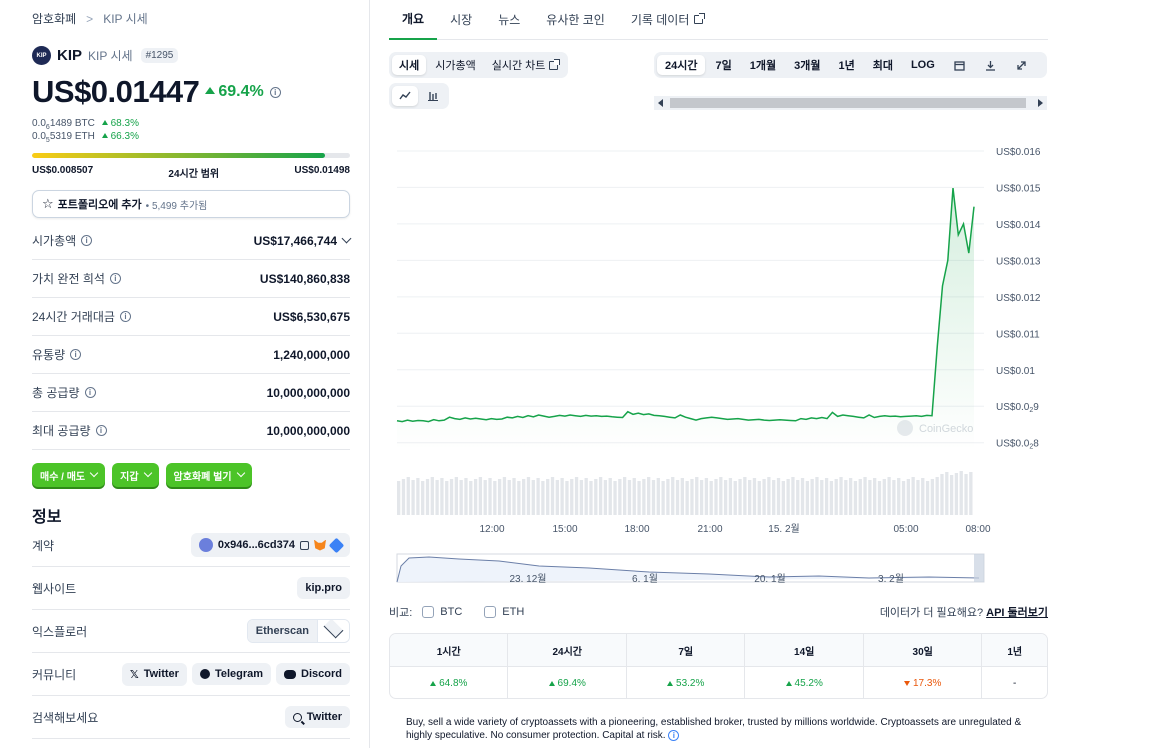  What do you see at coordinates (461, 20) in the screenshot?
I see `tab-1: 시장` at bounding box center [461, 20].